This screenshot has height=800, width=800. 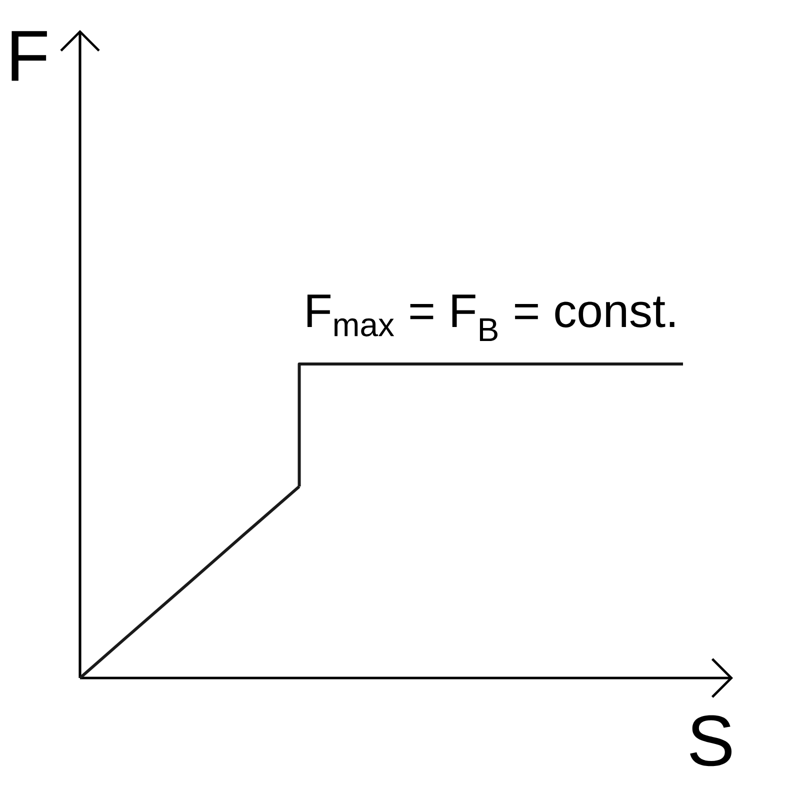 I want to click on x-axis-title: S, so click(x=711, y=740).